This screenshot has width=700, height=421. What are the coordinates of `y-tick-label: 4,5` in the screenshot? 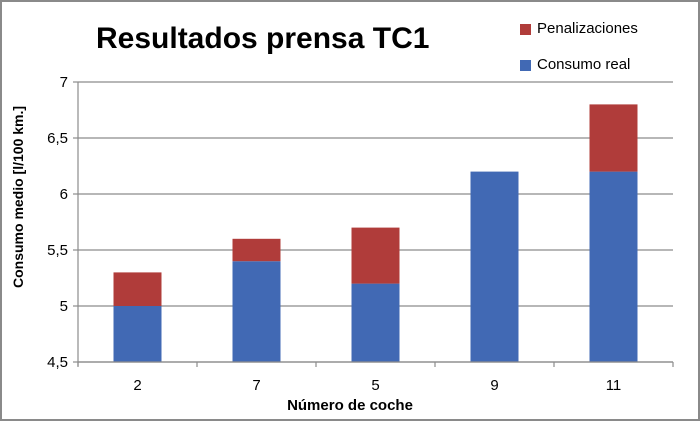 It's located at (57, 362).